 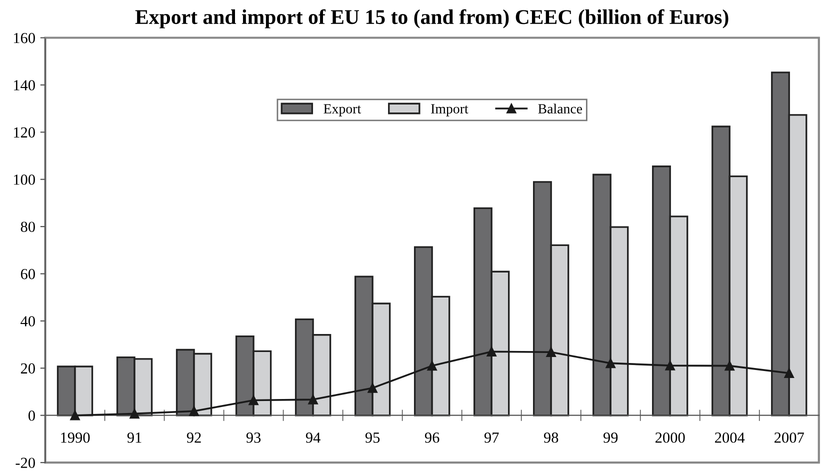 What do you see at coordinates (610, 437) in the screenshot?
I see `x-tick-label: 99` at bounding box center [610, 437].